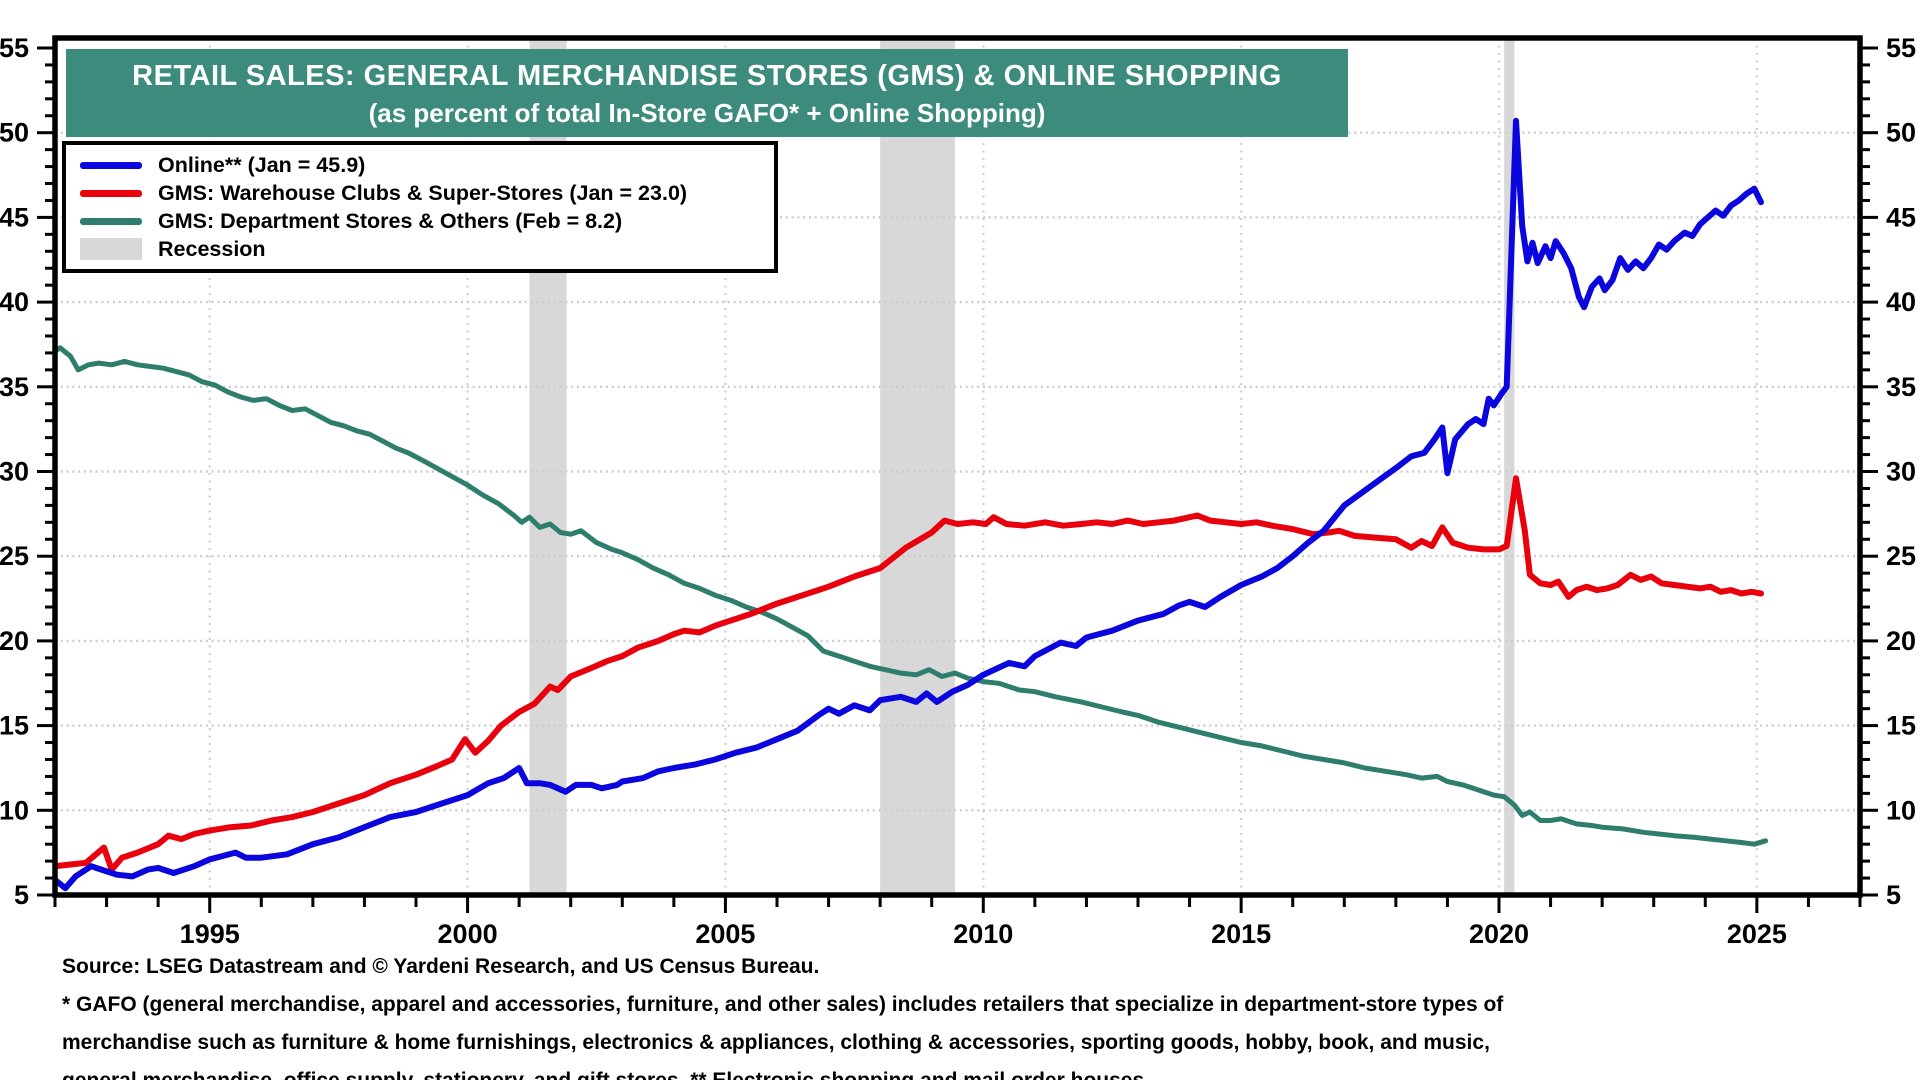  I want to click on y-tick-label-left: 15, so click(14, 726).